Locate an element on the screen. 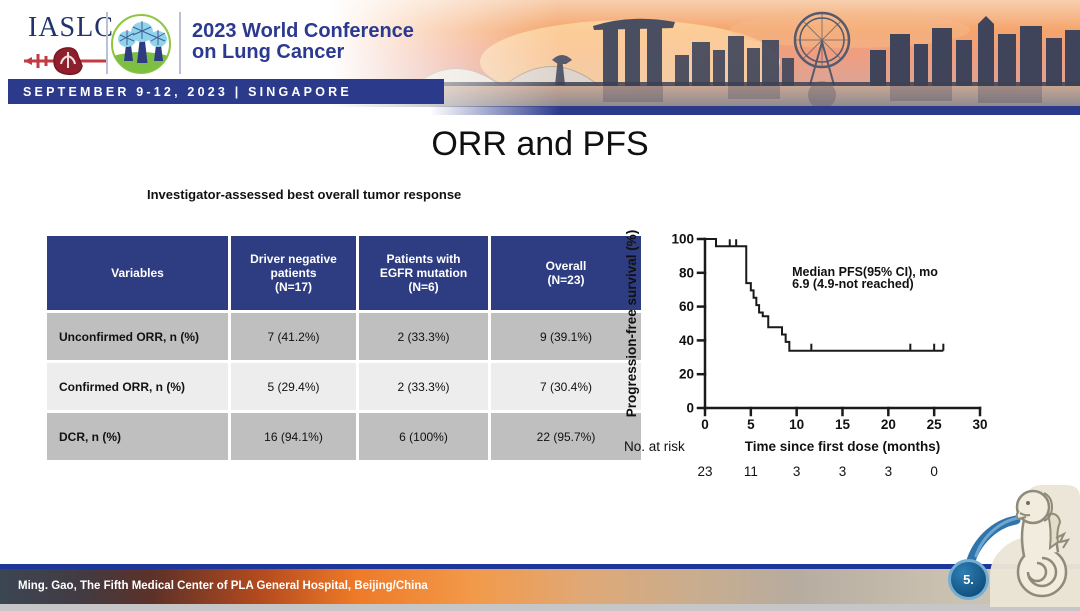 The height and width of the screenshot is (611, 1080). singapore-skyline-image is located at coordinates (705, 53).